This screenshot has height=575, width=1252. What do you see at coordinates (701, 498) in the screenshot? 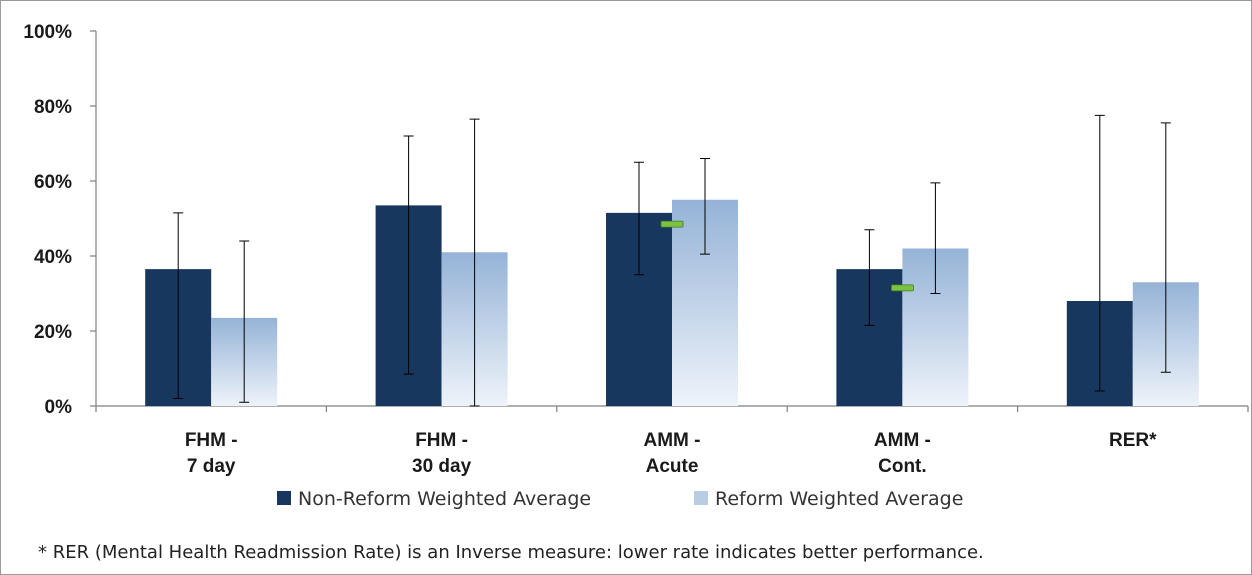
I see `legend-swatch-reform` at bounding box center [701, 498].